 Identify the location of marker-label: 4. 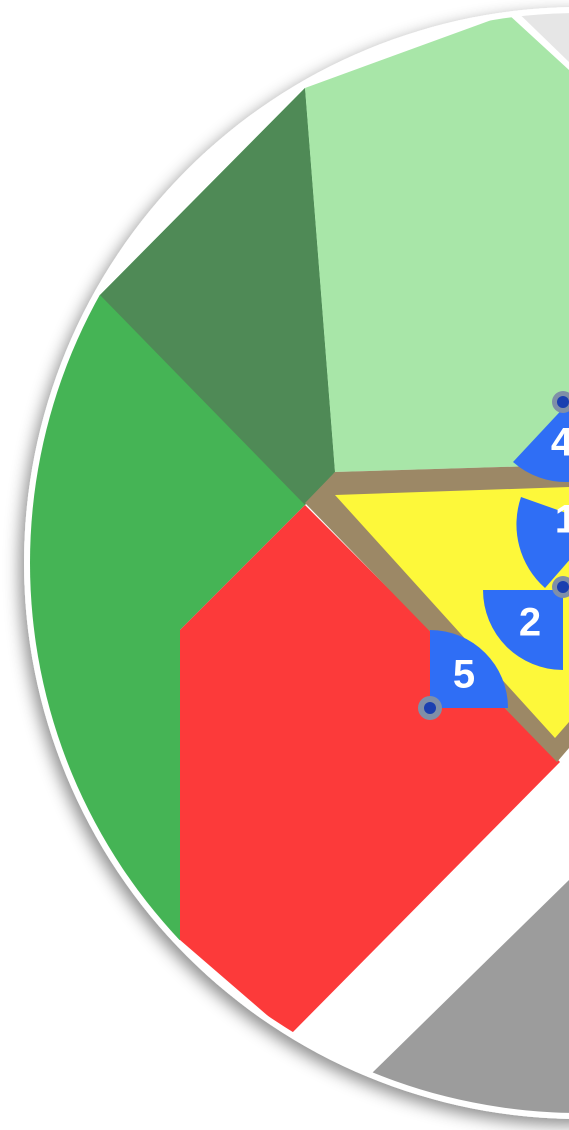
(560, 443).